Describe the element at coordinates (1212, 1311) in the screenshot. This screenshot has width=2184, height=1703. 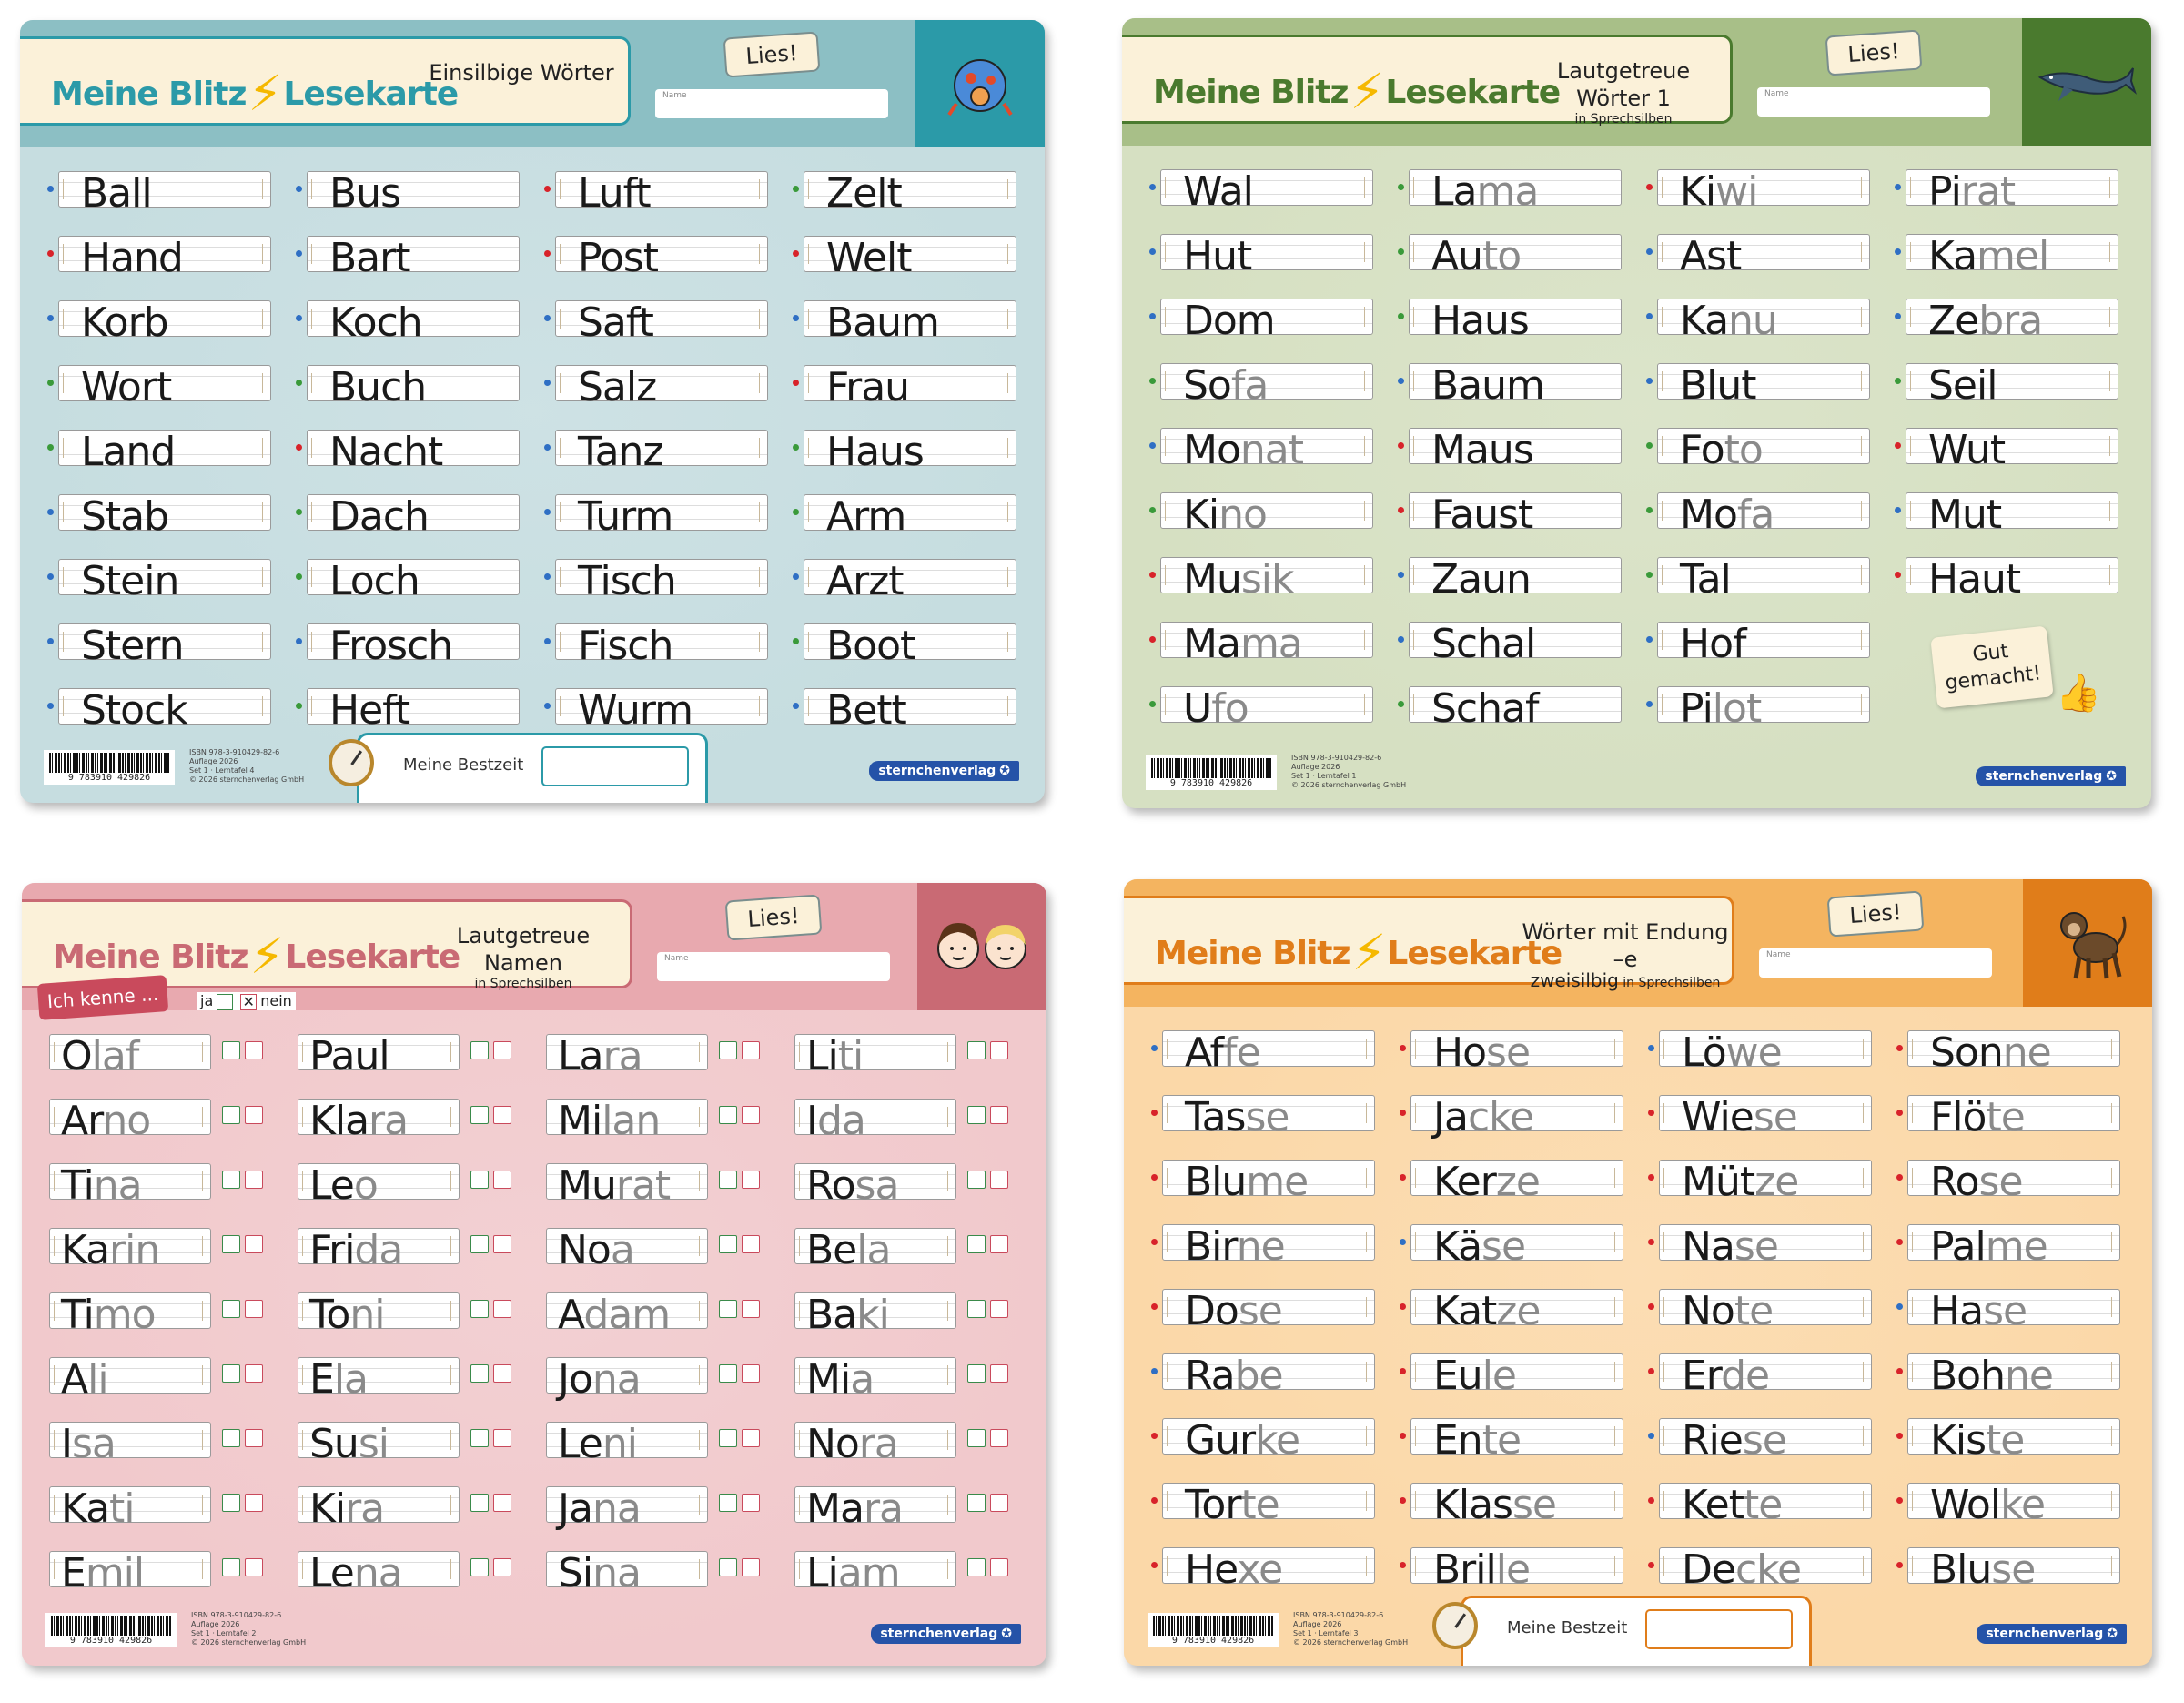
I see `syllable-1: Do` at that location.